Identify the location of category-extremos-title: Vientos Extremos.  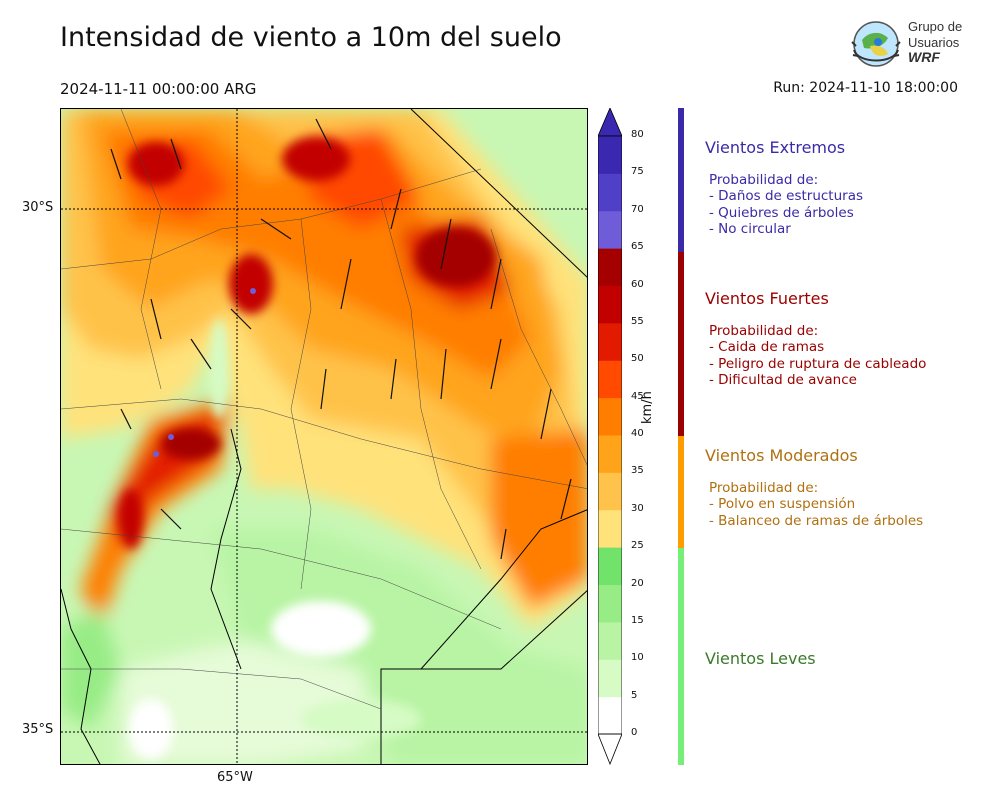
(775, 147).